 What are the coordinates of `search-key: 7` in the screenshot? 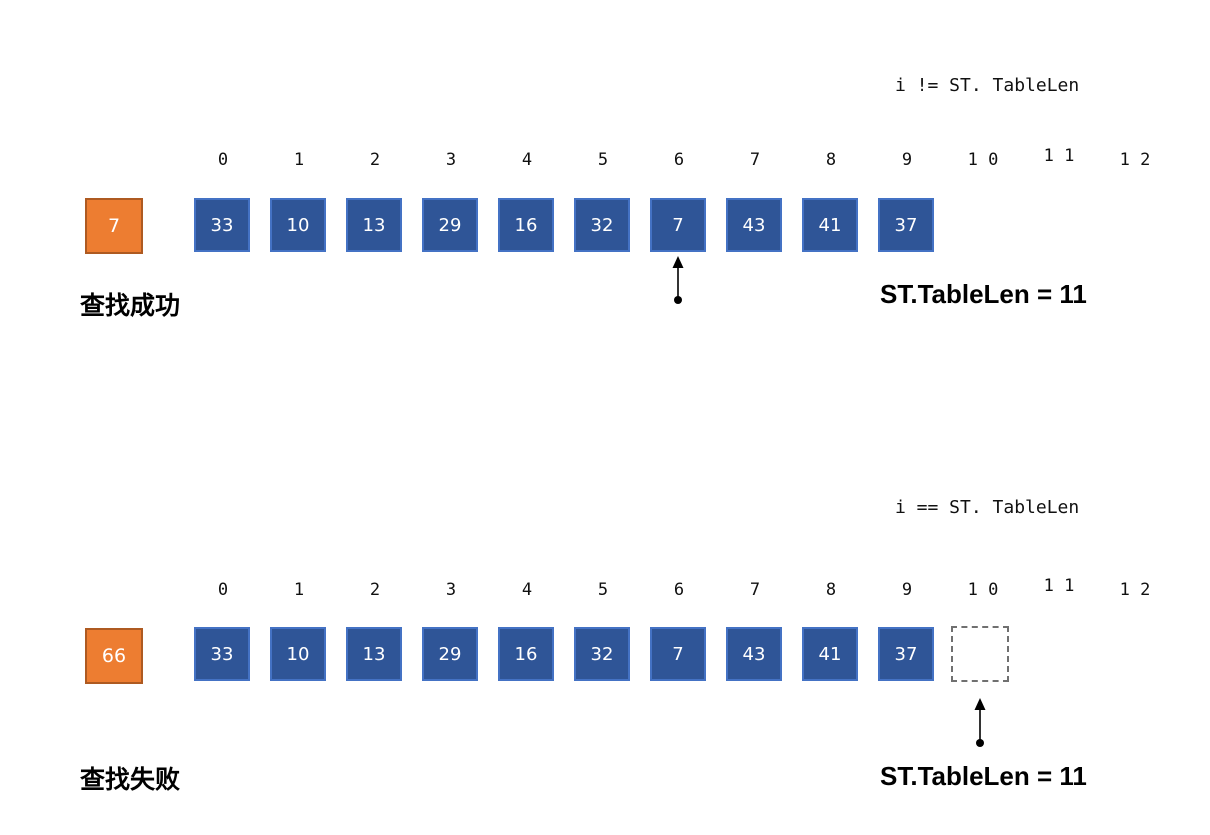 It's located at (114, 226).